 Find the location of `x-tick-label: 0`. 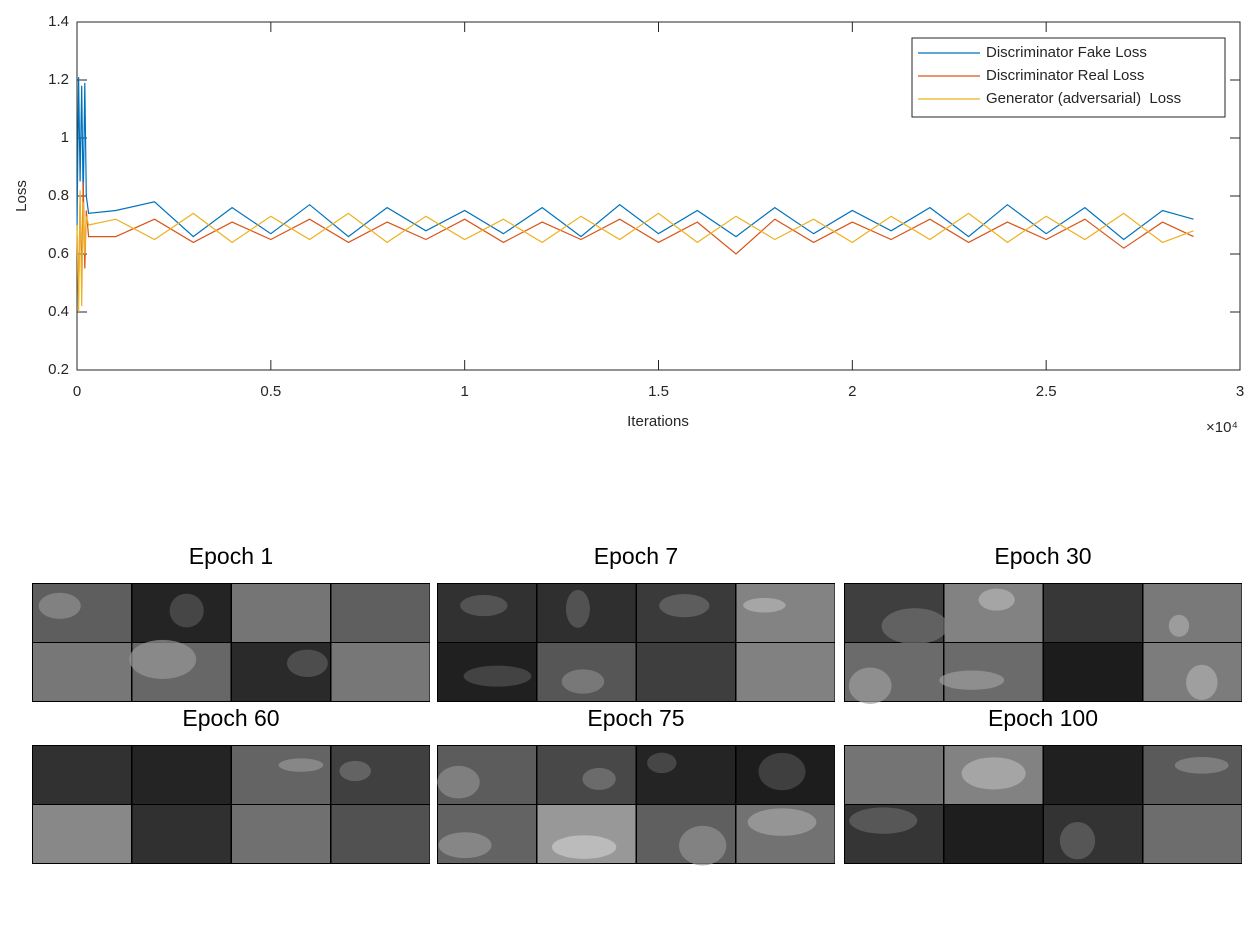

x-tick-label: 0 is located at coordinates (77, 391).